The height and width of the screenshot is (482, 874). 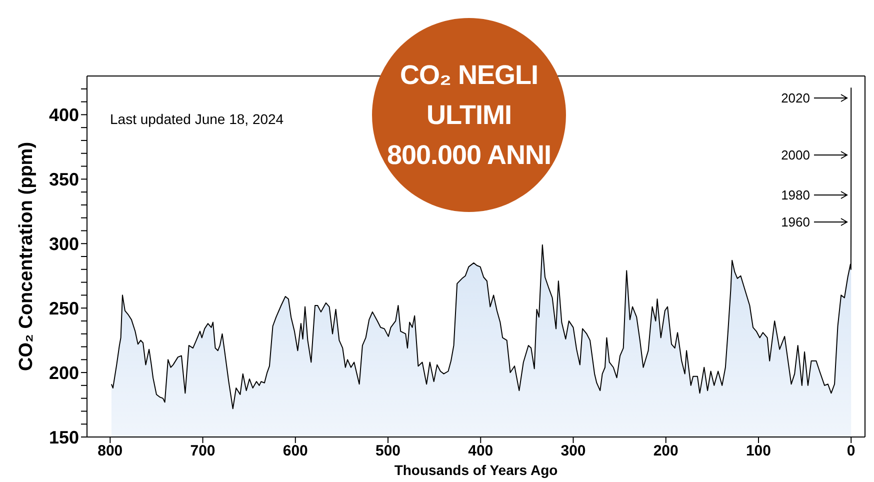 What do you see at coordinates (573, 451) in the screenshot?
I see `x-tick-label: 300` at bounding box center [573, 451].